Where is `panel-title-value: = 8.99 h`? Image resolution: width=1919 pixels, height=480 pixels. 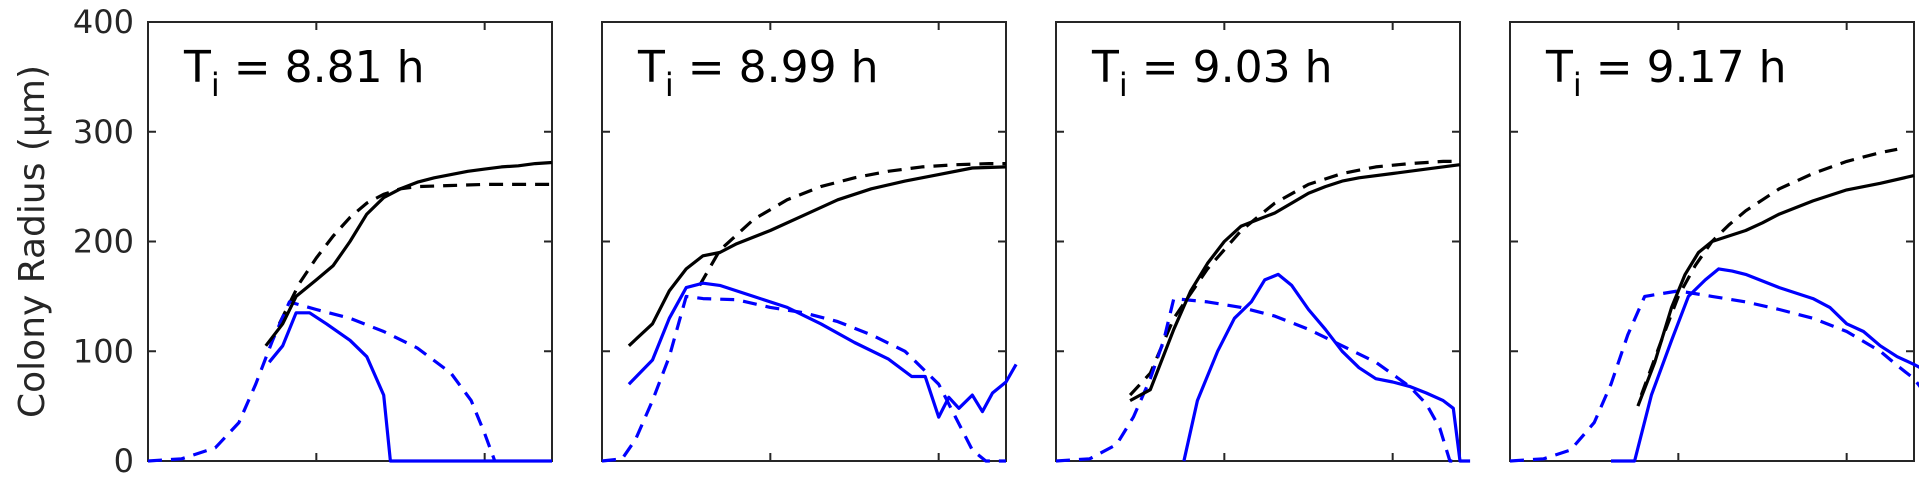 panel-title-value: = 8.99 h is located at coordinates (776, 67).